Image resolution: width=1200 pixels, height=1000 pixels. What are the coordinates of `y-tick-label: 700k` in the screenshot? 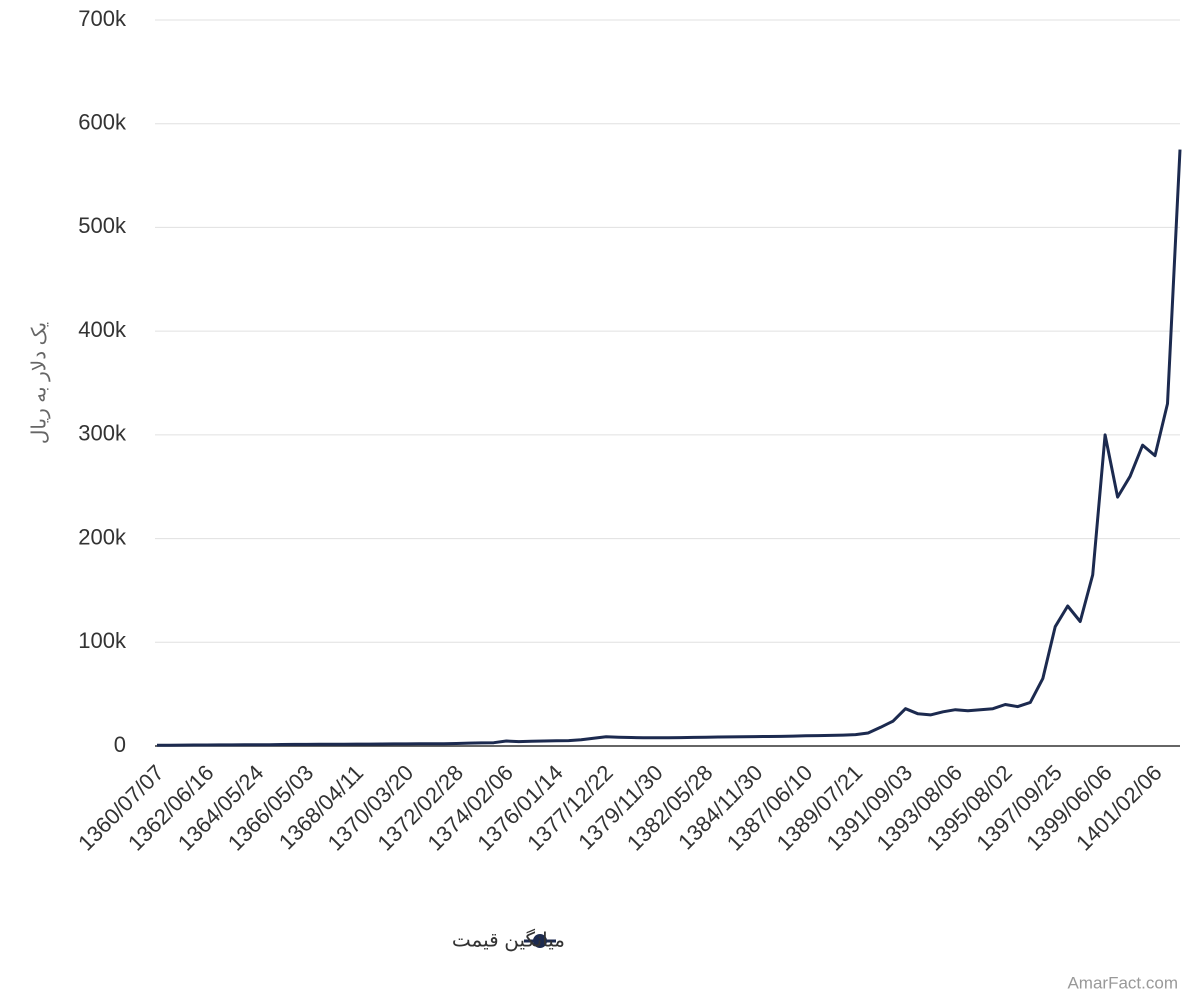 It's located at (102, 18).